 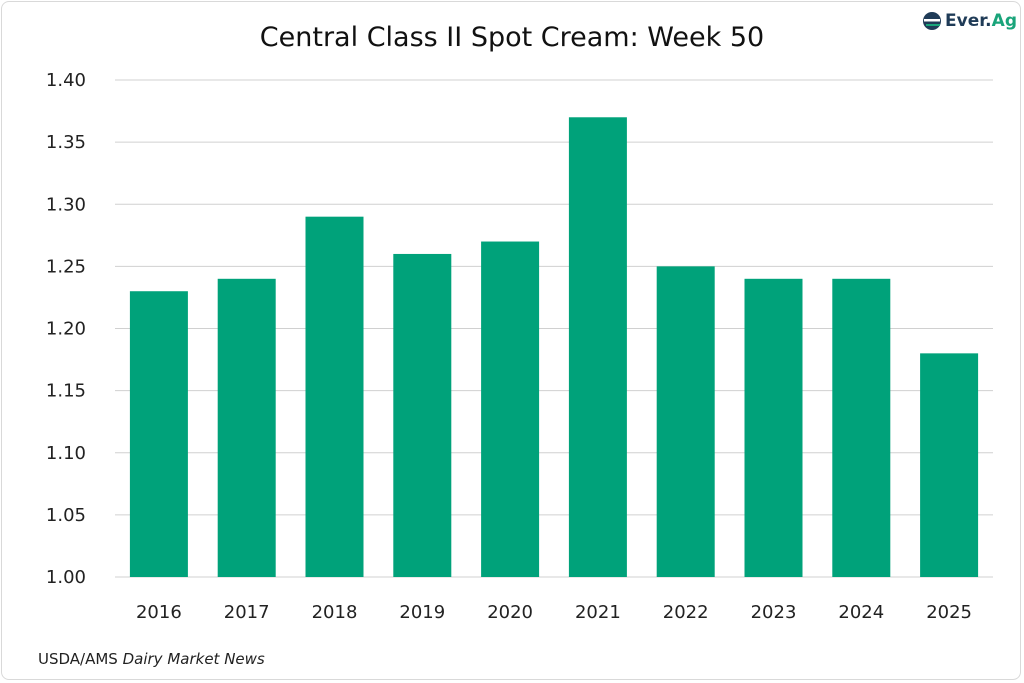 I want to click on bar-2024, so click(x=861, y=427).